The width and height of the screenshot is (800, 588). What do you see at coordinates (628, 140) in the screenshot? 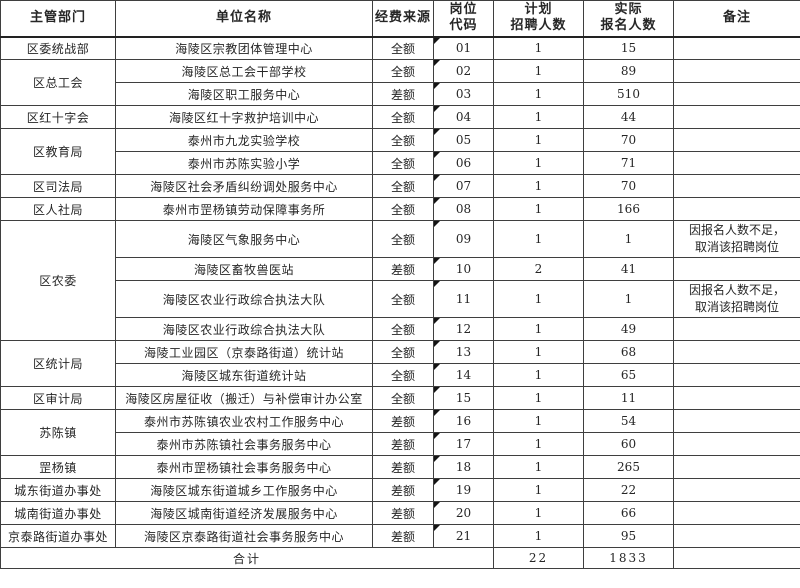
I see `applicants-cell: 70` at bounding box center [628, 140].